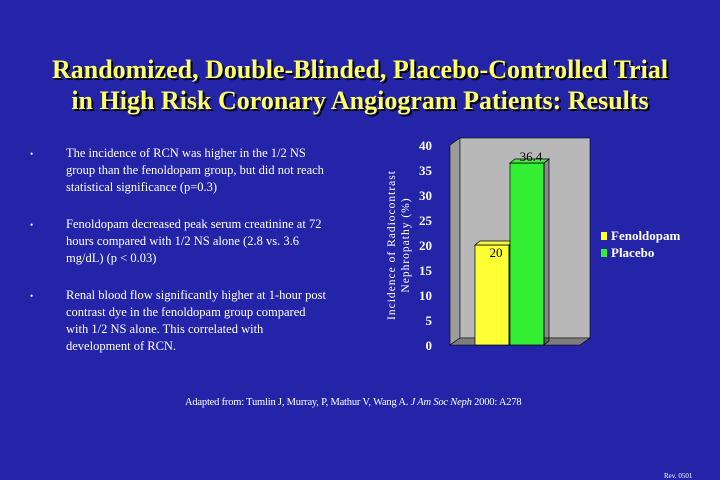  I want to click on data-label-placebo: 36.4, so click(531, 156).